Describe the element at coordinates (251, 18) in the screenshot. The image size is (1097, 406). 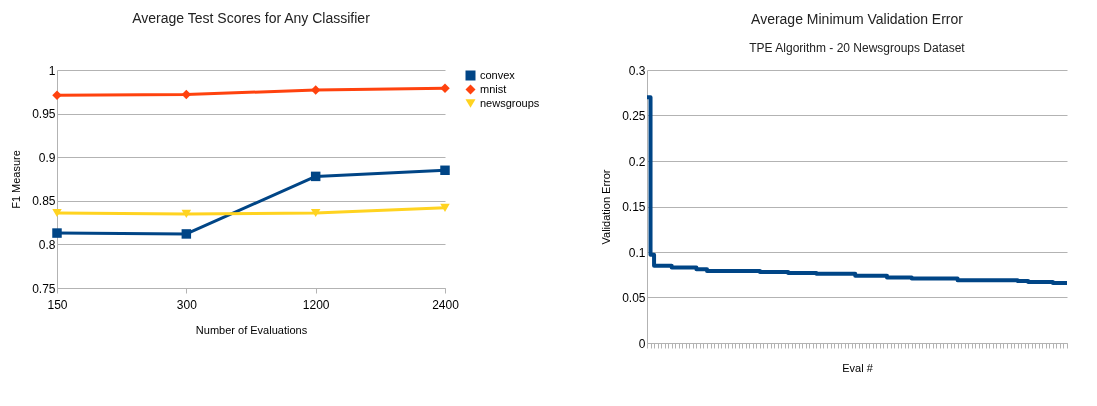
I see `chart-title: Average Test Scores for Any Classifier` at that location.